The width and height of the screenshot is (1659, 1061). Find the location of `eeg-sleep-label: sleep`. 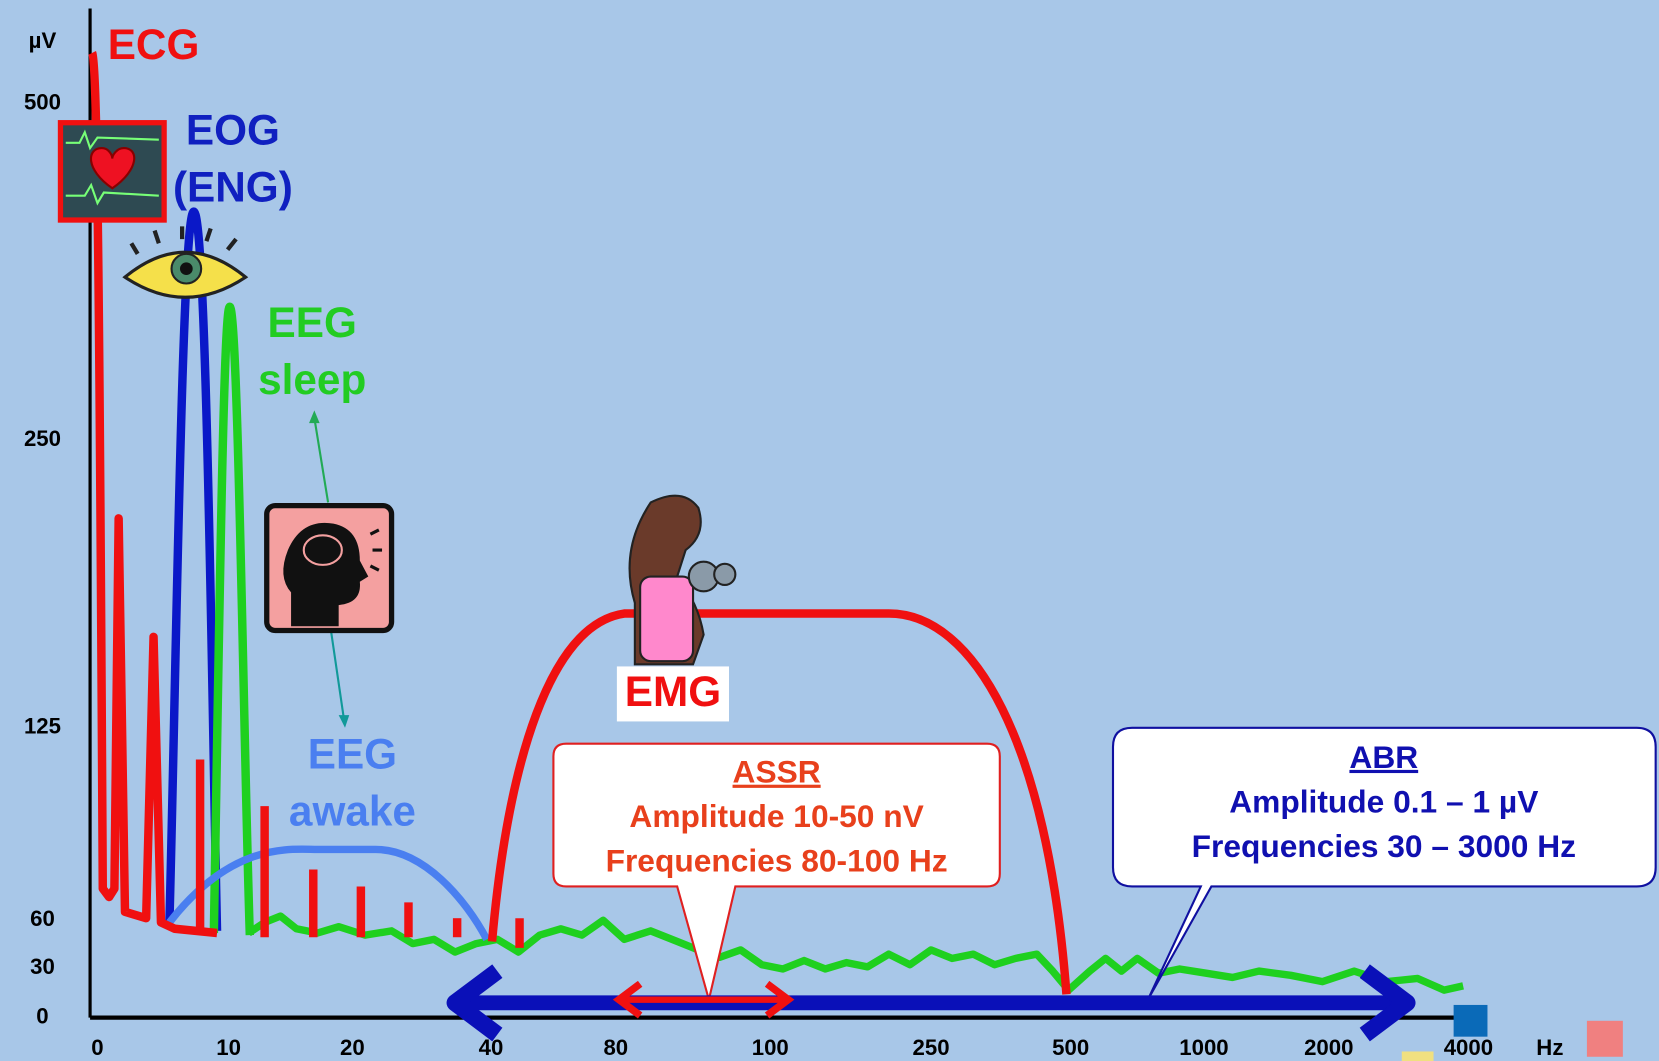

eeg-sleep-label: sleep is located at coordinates (312, 379).